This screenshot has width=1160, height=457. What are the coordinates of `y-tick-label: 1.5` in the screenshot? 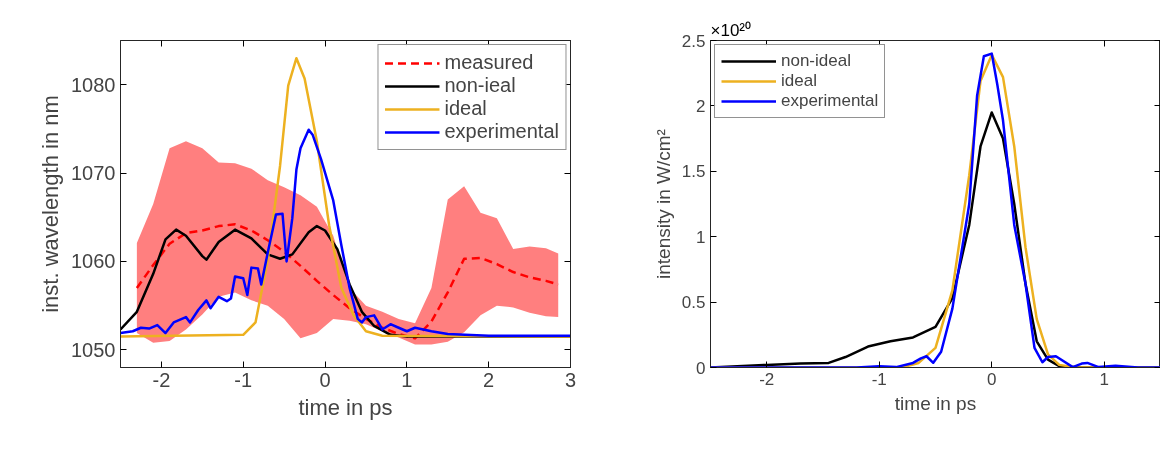 It's located at (693, 172).